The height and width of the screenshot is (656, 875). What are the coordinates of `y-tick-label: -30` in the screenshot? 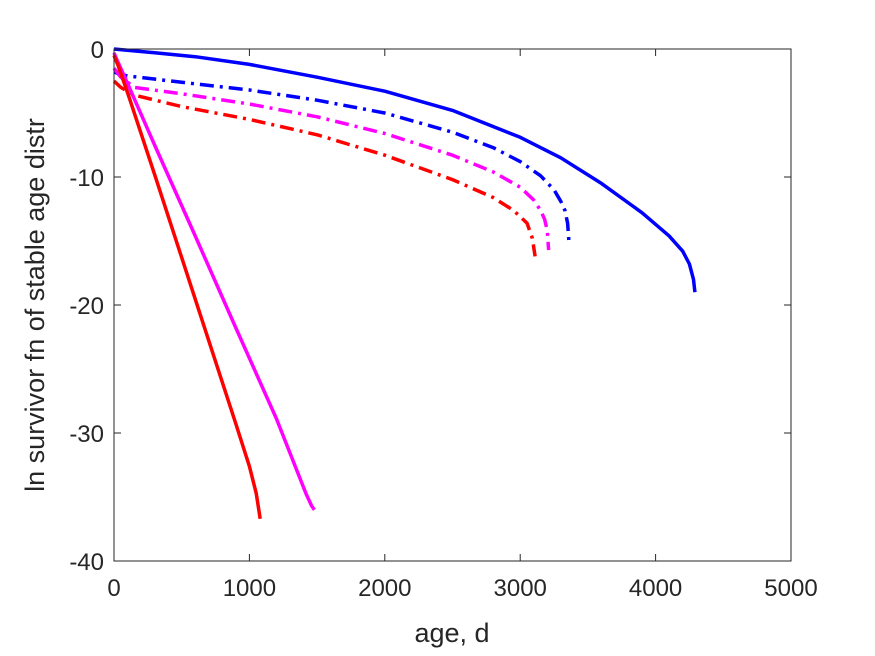 It's located at (86, 434).